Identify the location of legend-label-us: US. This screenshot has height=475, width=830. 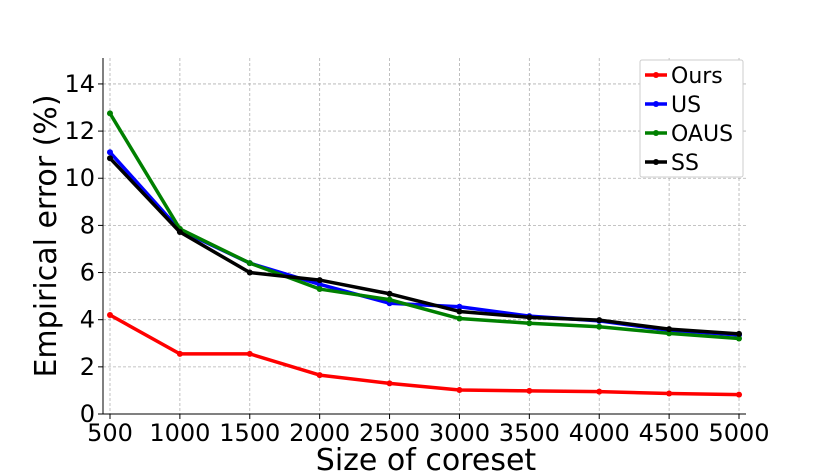
(686, 105).